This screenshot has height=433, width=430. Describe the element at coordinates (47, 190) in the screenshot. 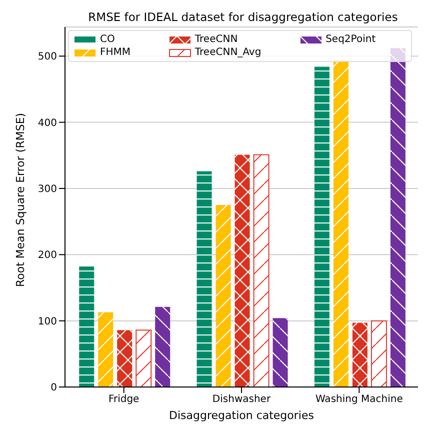

I see `y-tick-label: 300` at that location.